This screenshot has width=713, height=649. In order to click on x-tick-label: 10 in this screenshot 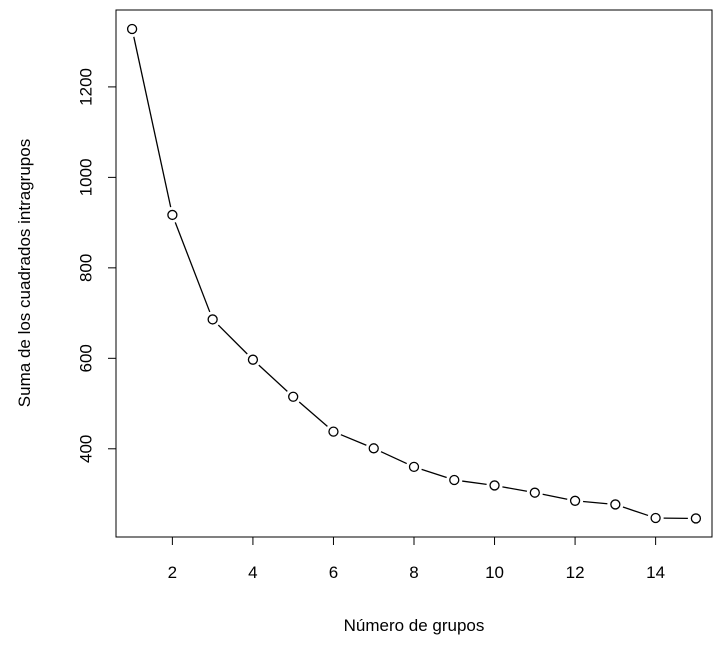, I will do `click(494, 572)`.